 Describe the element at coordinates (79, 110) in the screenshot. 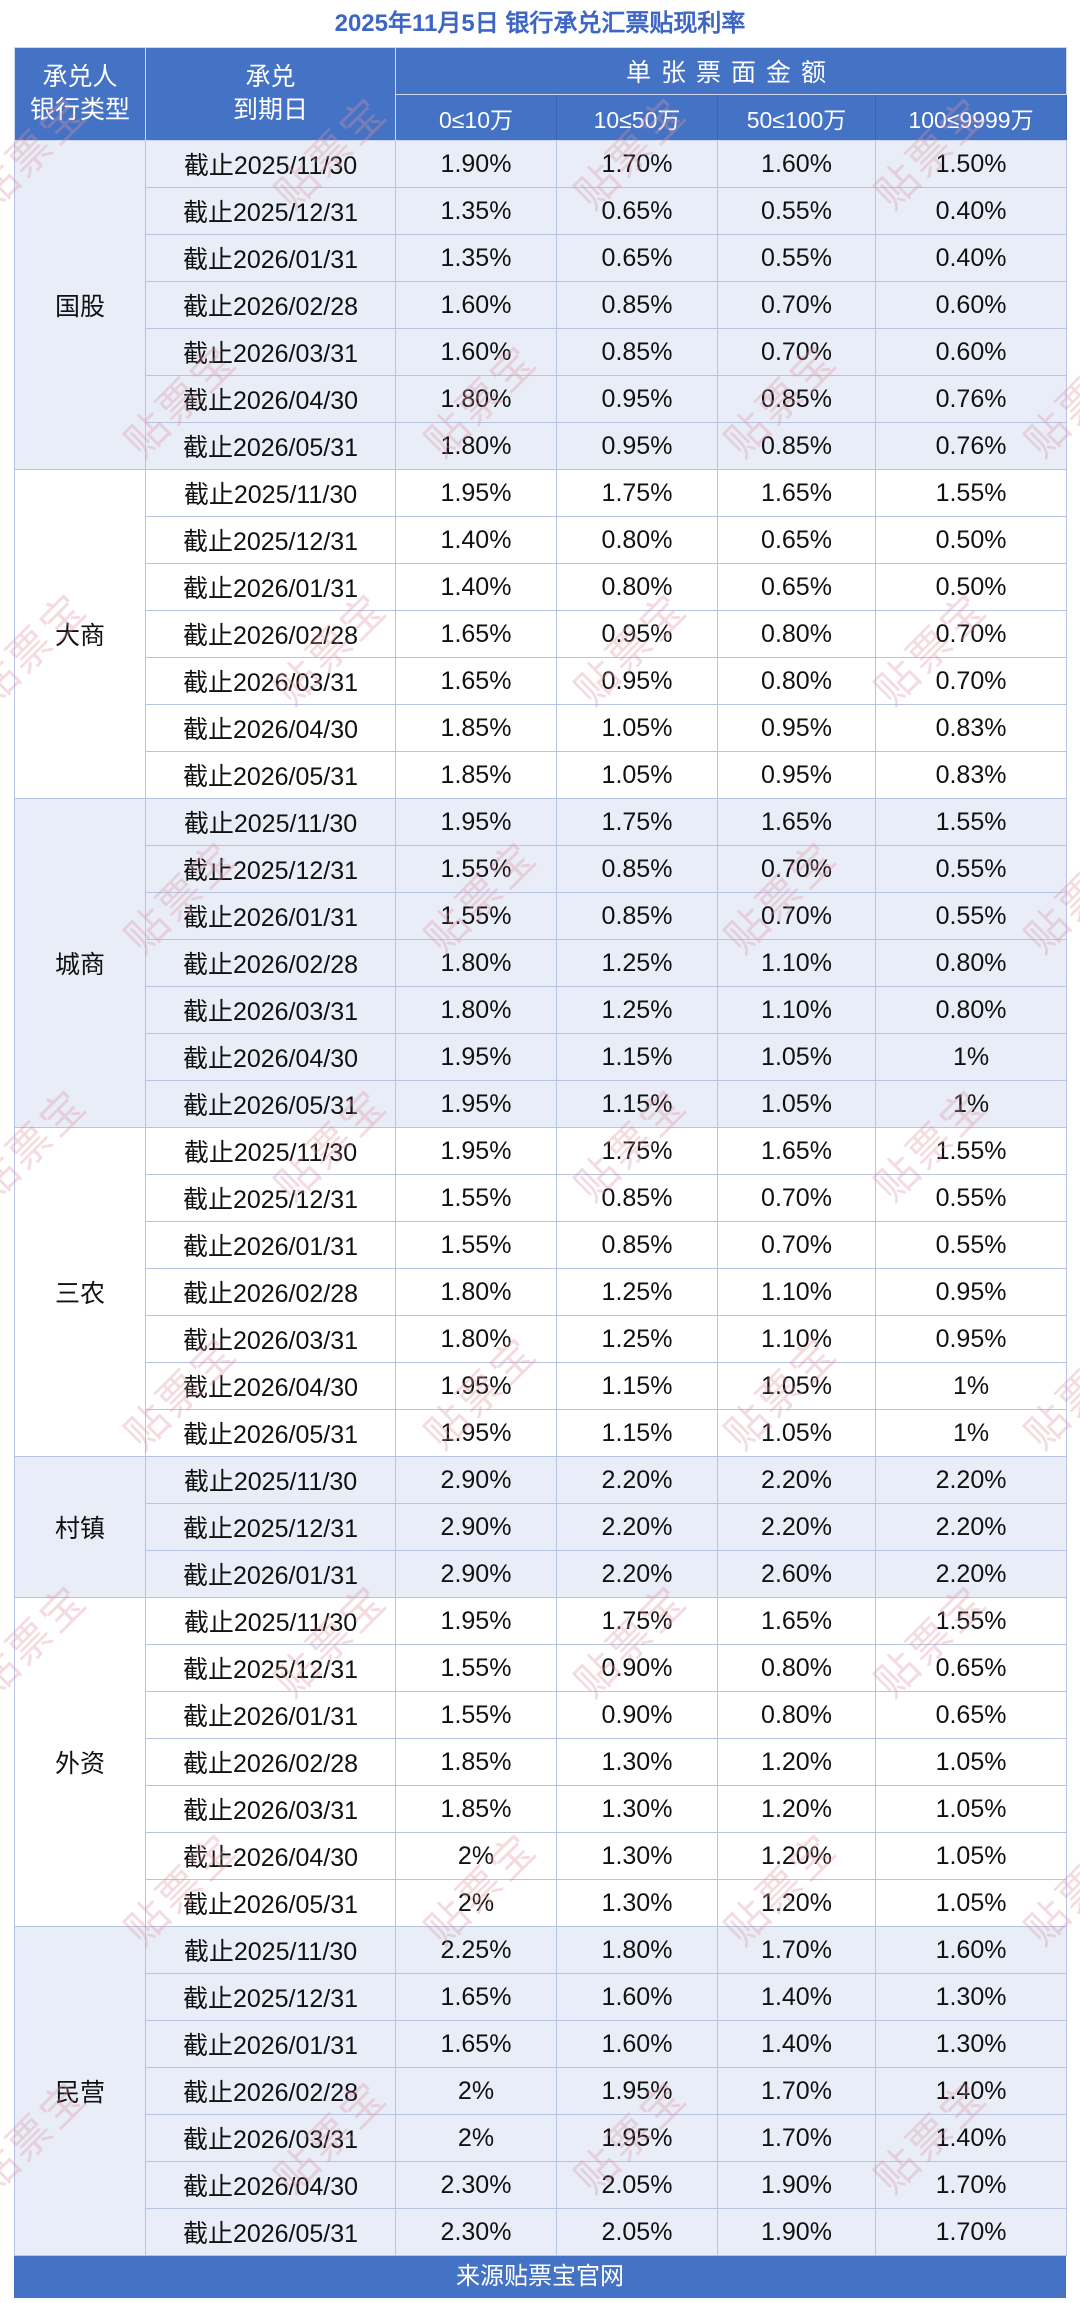

I see `header-bank-type-line2: 银行类型` at that location.